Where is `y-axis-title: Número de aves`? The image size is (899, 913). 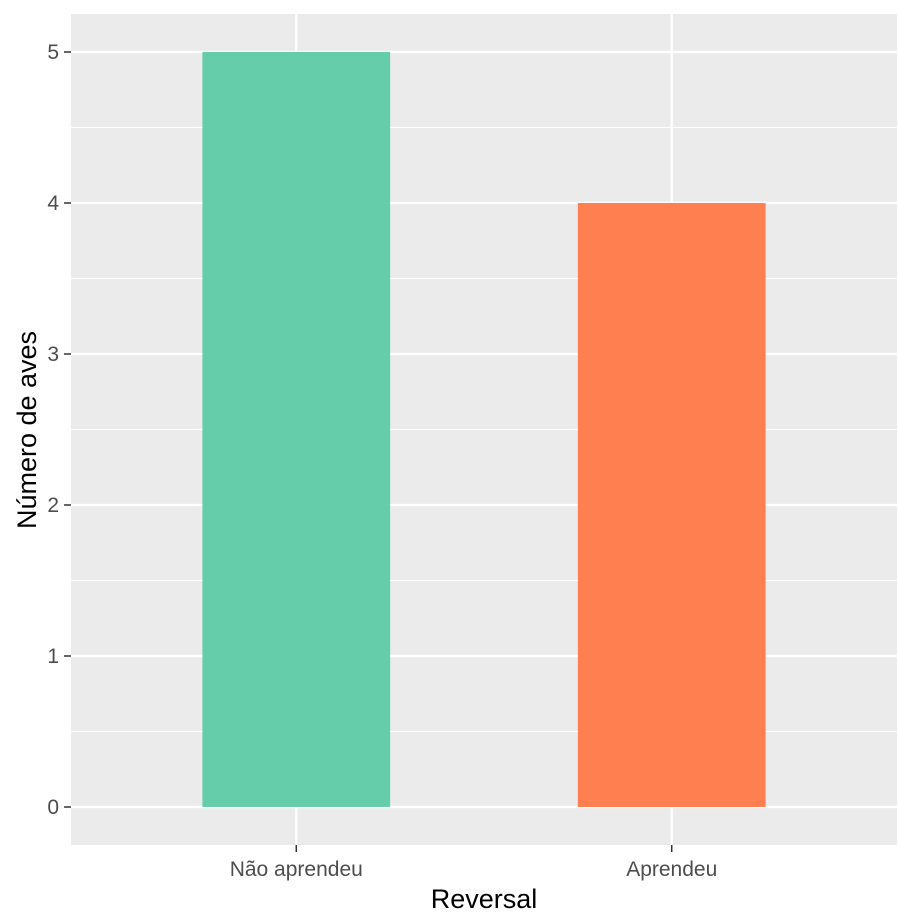 y-axis-title: Número de aves is located at coordinates (27, 430).